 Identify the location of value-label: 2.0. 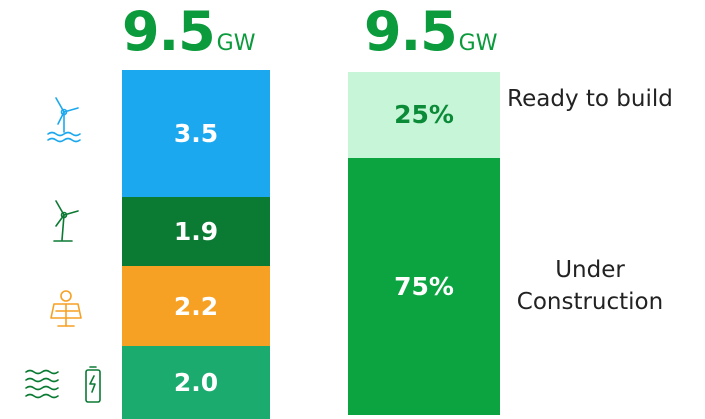
(196, 383).